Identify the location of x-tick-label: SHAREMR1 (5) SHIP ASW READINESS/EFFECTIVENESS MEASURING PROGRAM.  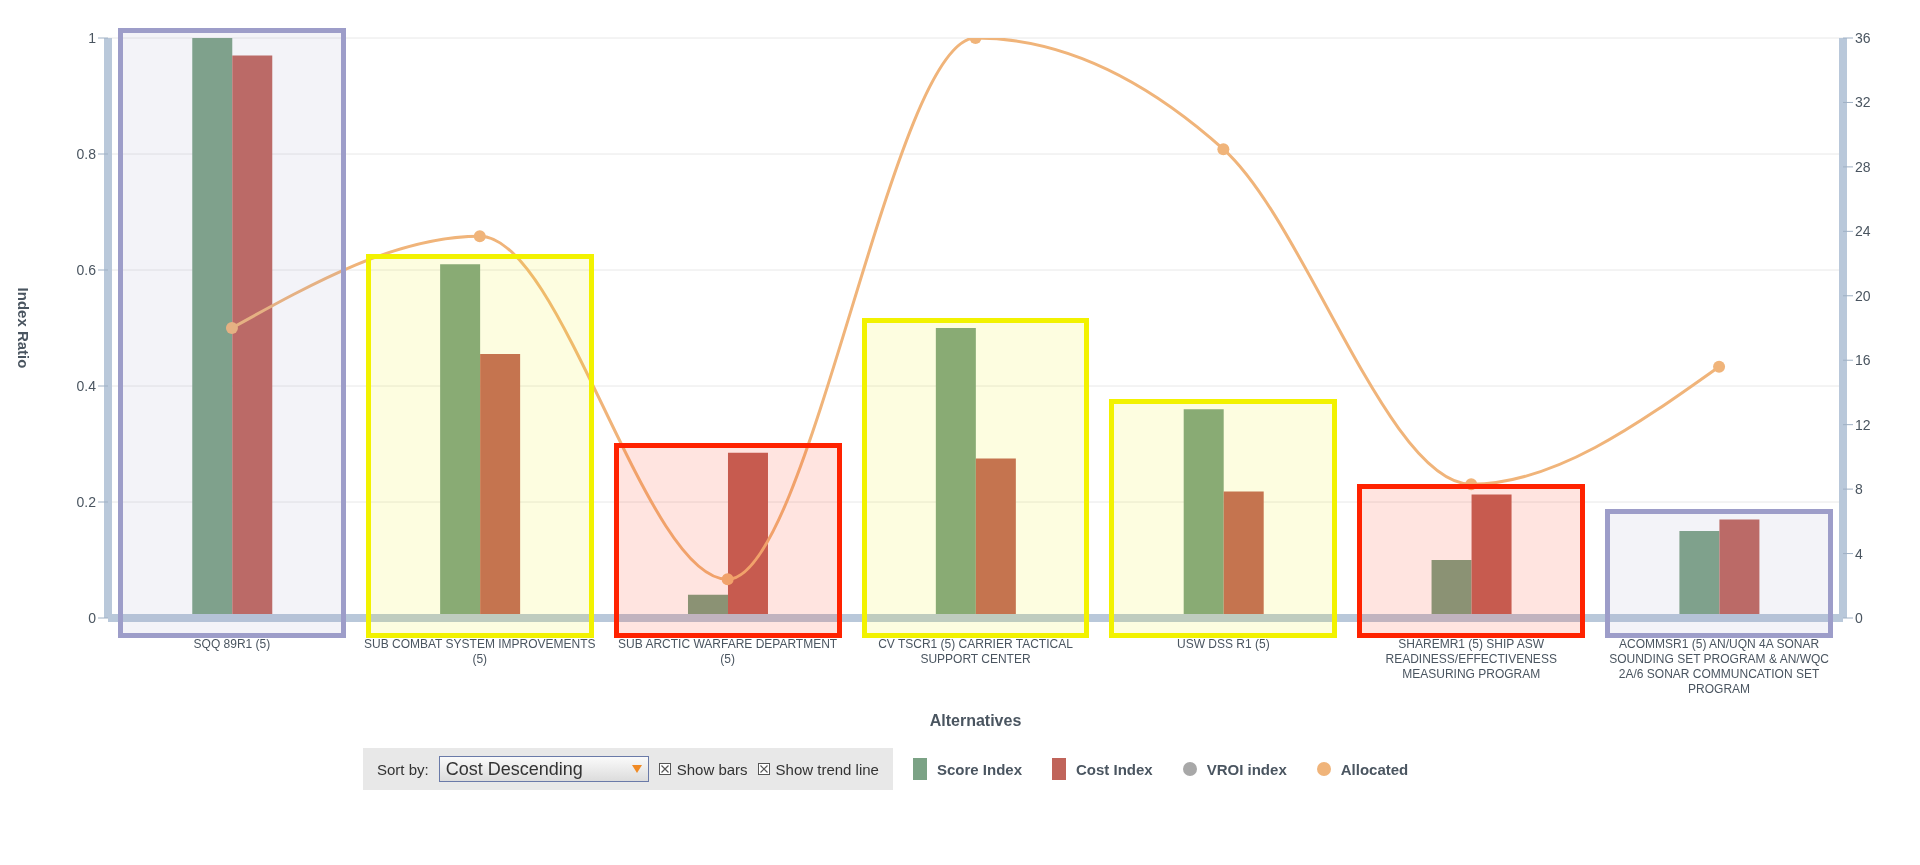
(1471, 659).